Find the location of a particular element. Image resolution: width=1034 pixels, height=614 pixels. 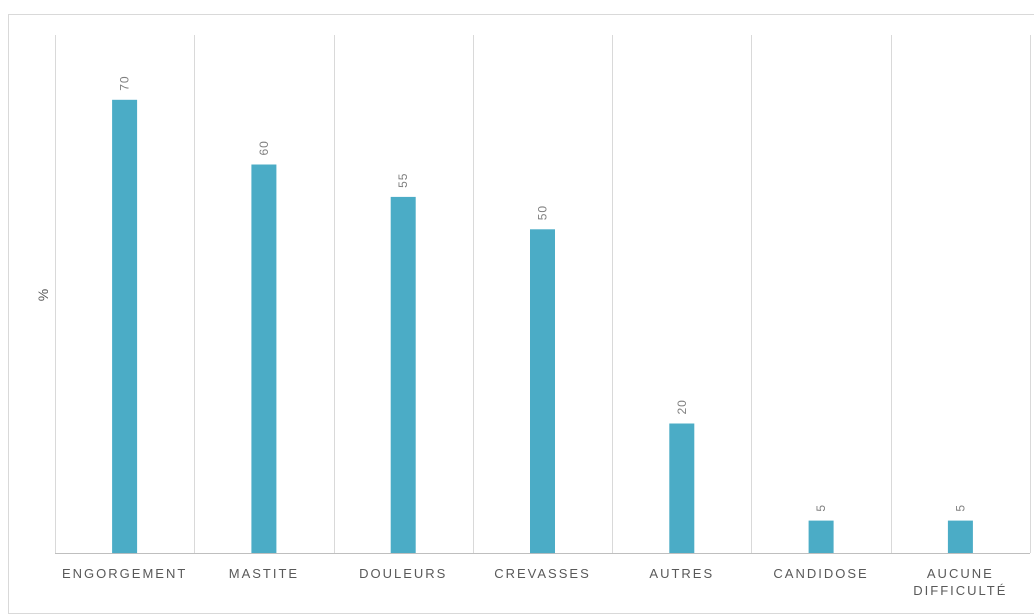

x-tick-label-line: MASTITE is located at coordinates (264, 573).